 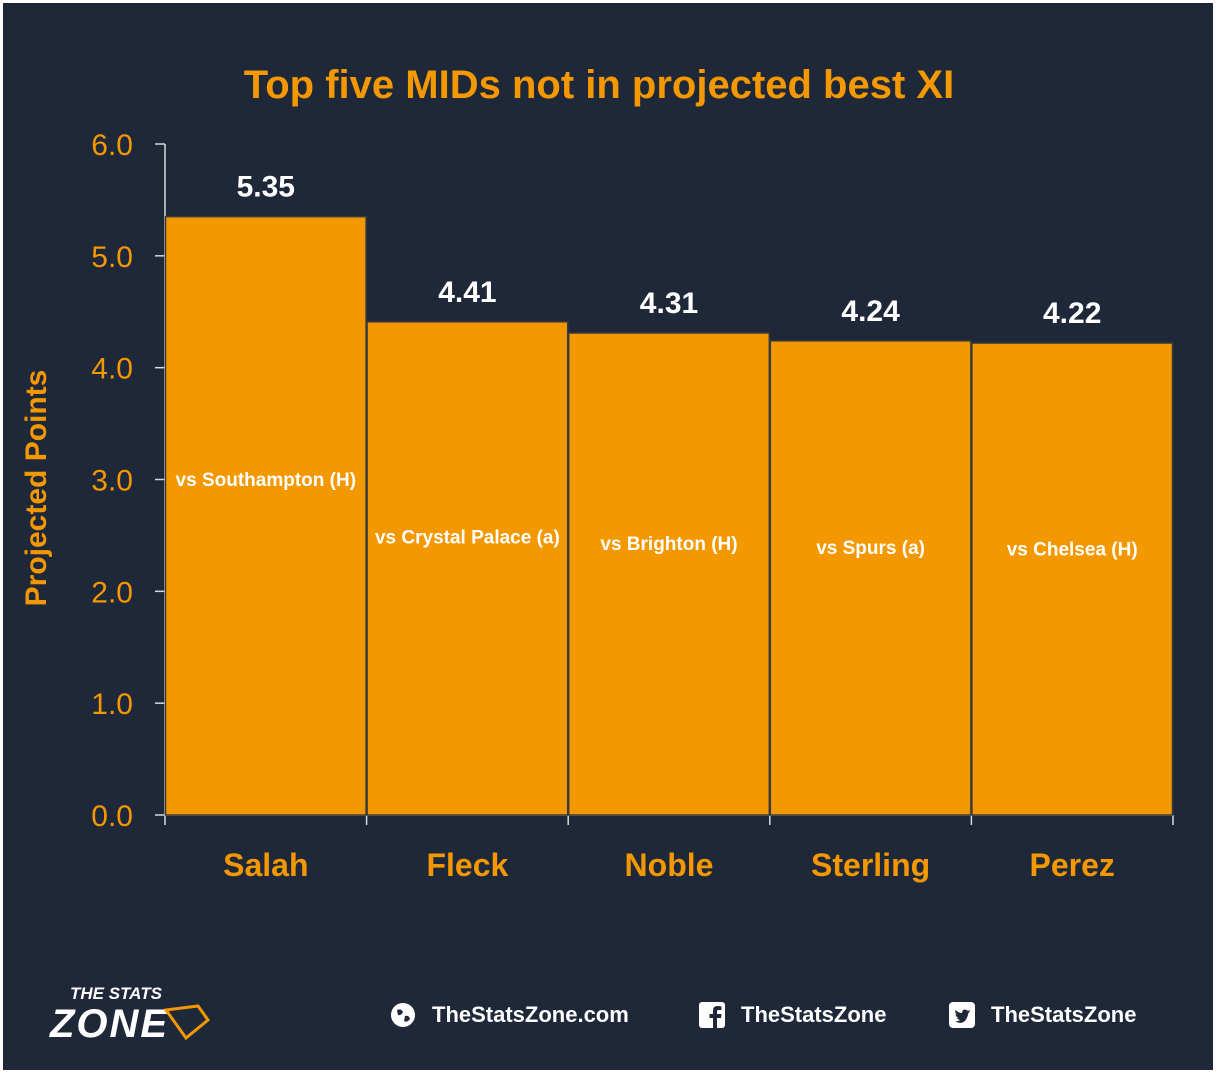 What do you see at coordinates (265, 865) in the screenshot?
I see `x-tick-label: Salah` at bounding box center [265, 865].